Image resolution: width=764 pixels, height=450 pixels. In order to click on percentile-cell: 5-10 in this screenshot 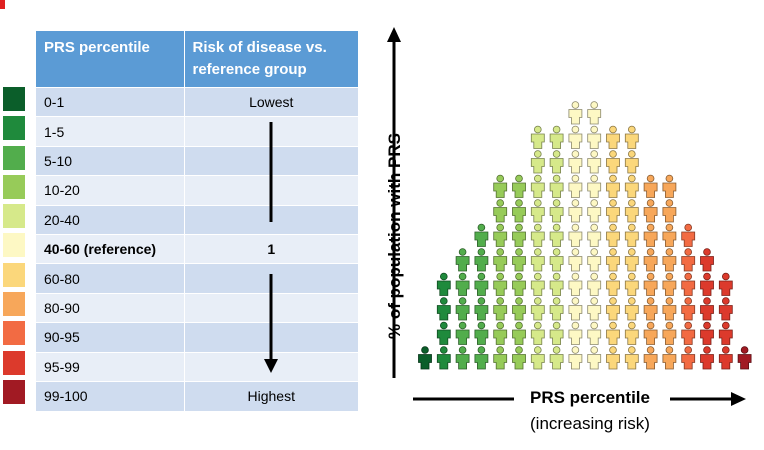, I will do `click(110, 160)`.